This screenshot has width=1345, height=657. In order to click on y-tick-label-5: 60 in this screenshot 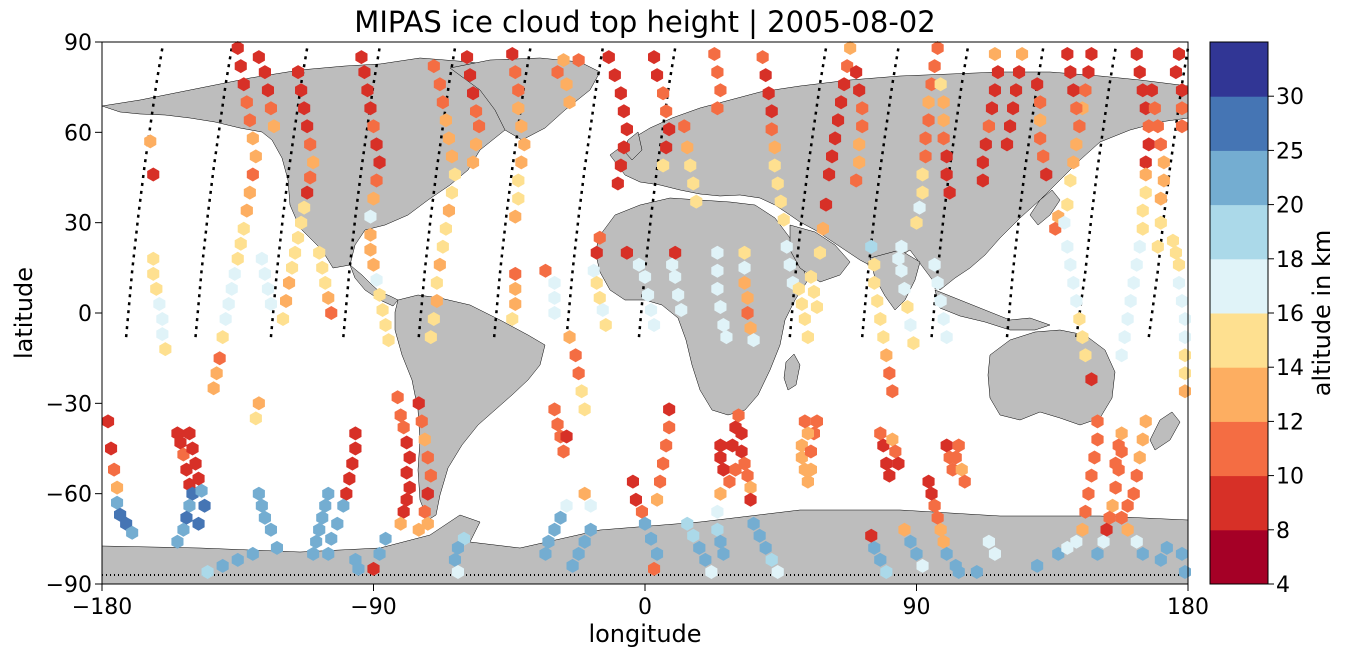, I will do `click(78, 133)`.